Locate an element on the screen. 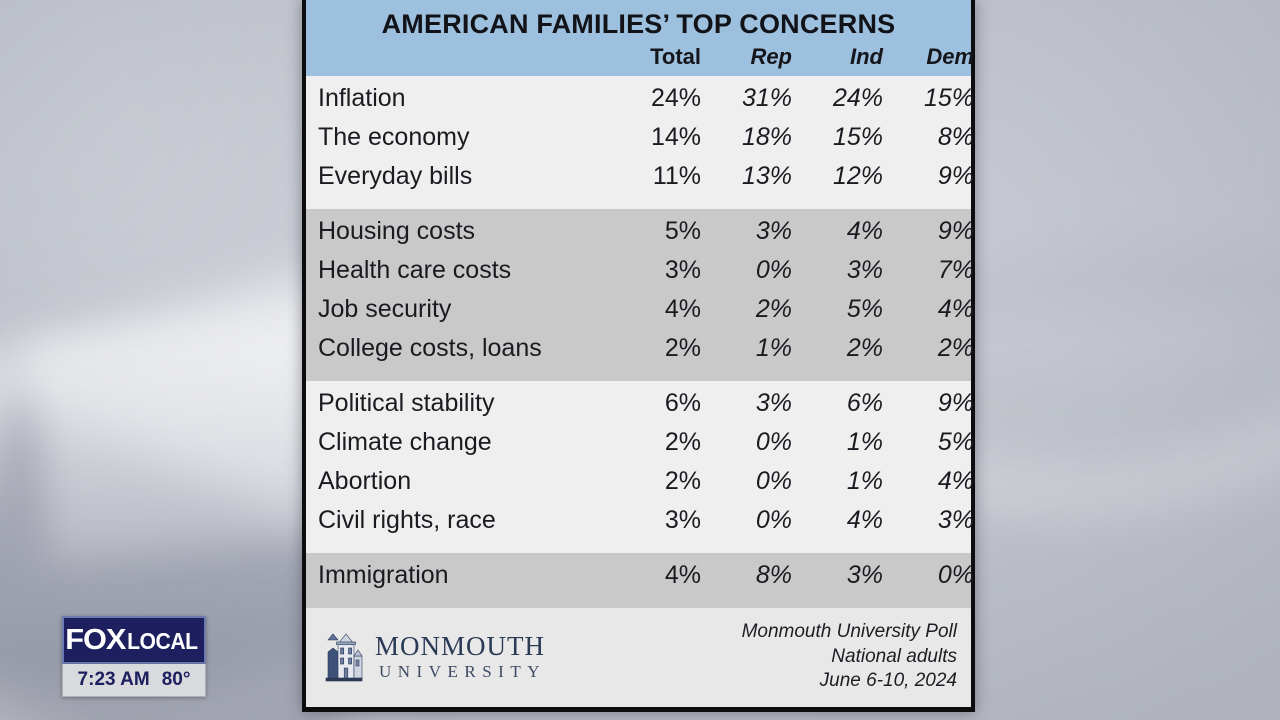  table-row: Everyday bills 11% 13% 12% 9% is located at coordinates (640, 181).